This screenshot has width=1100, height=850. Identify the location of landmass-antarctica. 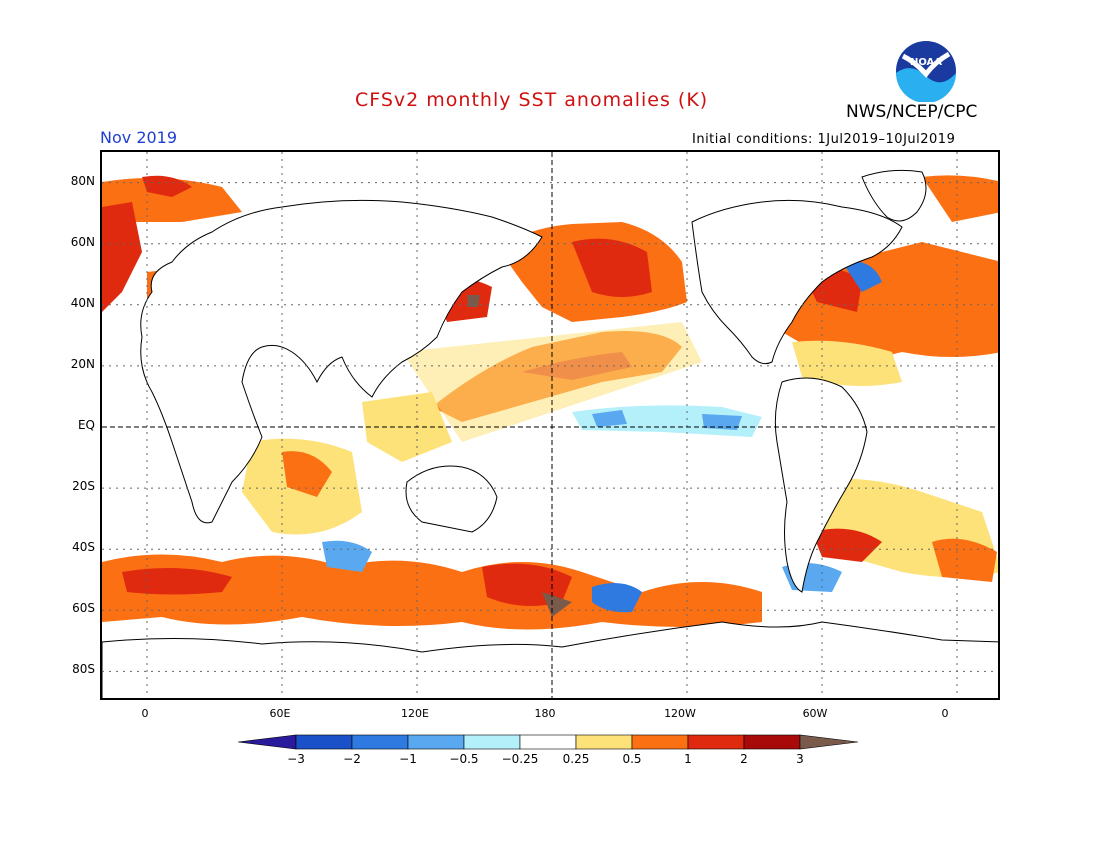
(550, 659).